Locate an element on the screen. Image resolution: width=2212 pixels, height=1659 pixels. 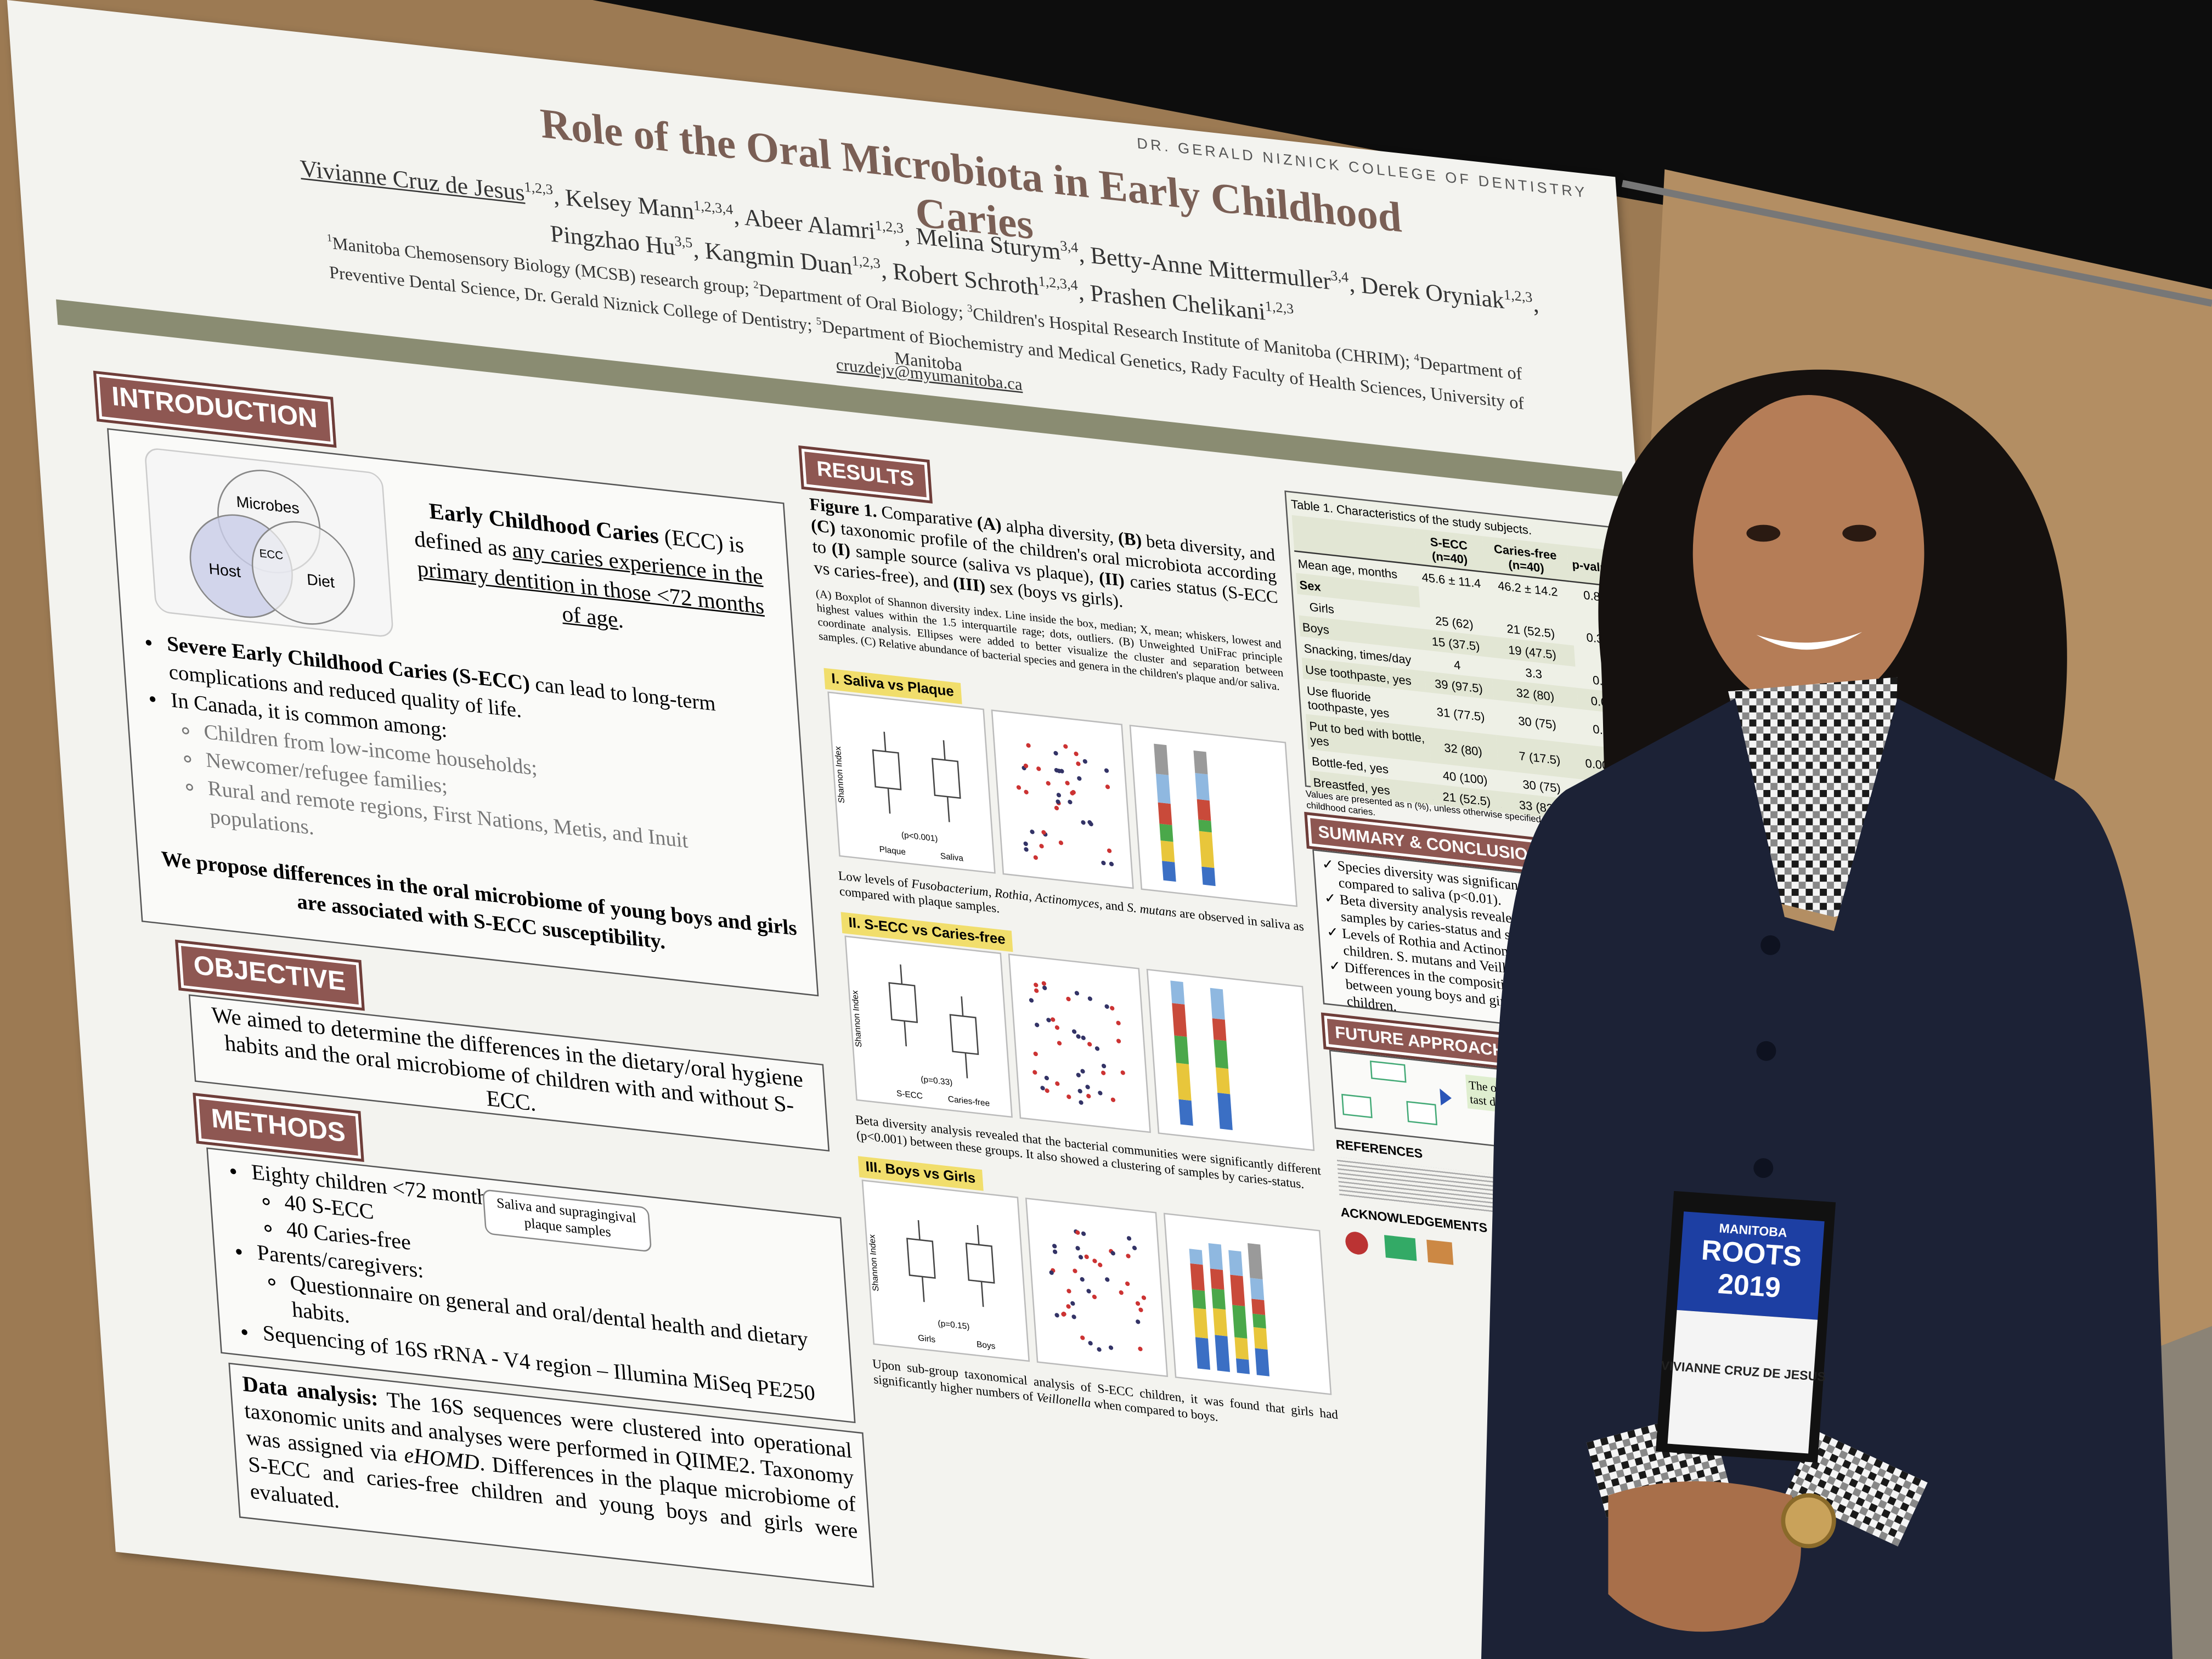
button is located at coordinates (1771, 945).